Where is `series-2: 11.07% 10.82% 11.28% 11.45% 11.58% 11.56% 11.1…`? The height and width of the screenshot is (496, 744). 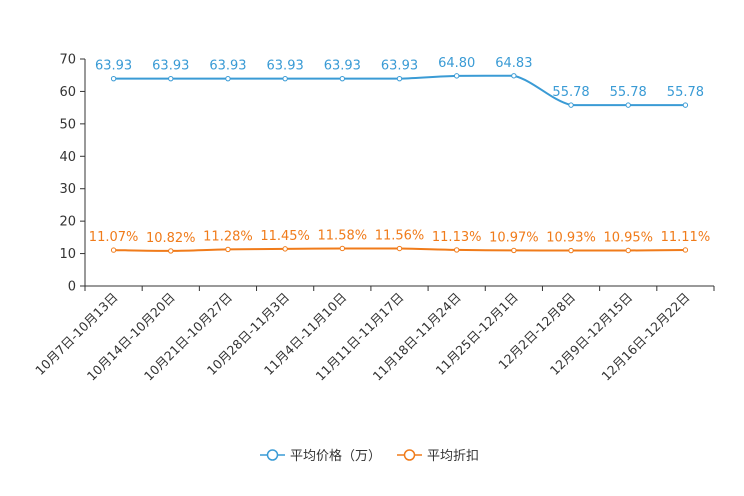
series-2: 11.07% 10.82% 11.28% 11.45% 11.58% 11.56% 11.1… is located at coordinates (400, 241).